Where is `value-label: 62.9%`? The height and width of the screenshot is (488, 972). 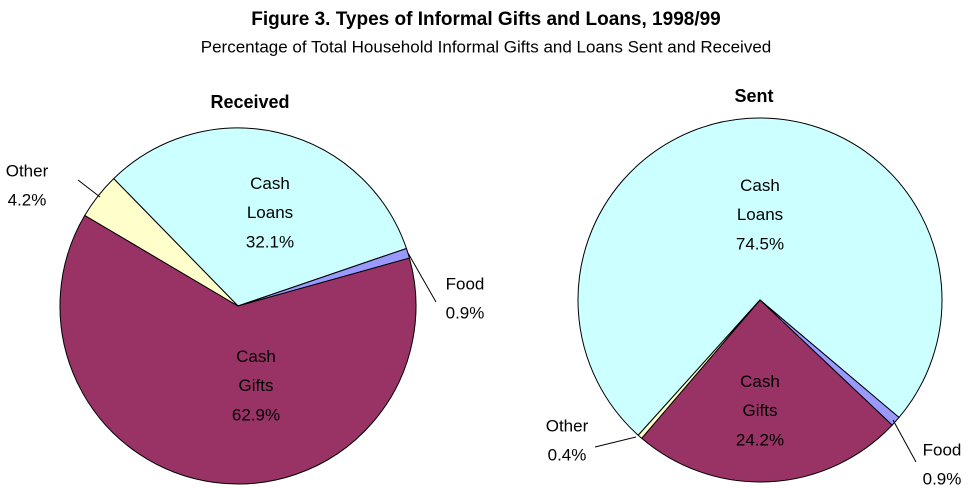
value-label: 62.9% is located at coordinates (256, 414).